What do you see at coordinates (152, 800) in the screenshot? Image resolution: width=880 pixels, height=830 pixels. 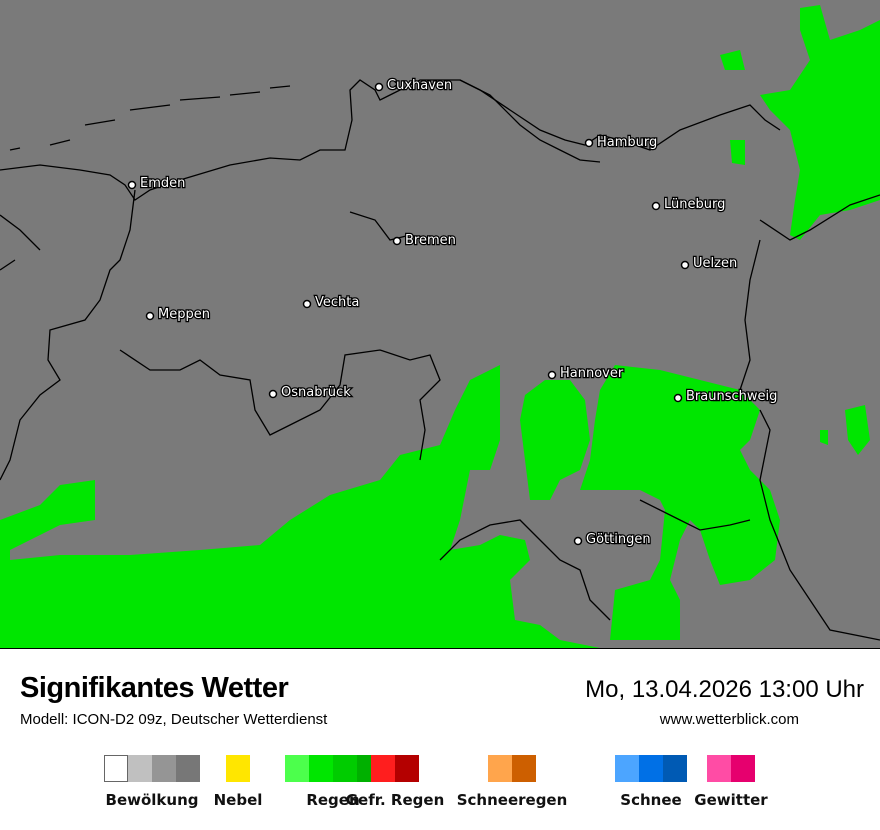 I see `legend-label: Bewölkung` at bounding box center [152, 800].